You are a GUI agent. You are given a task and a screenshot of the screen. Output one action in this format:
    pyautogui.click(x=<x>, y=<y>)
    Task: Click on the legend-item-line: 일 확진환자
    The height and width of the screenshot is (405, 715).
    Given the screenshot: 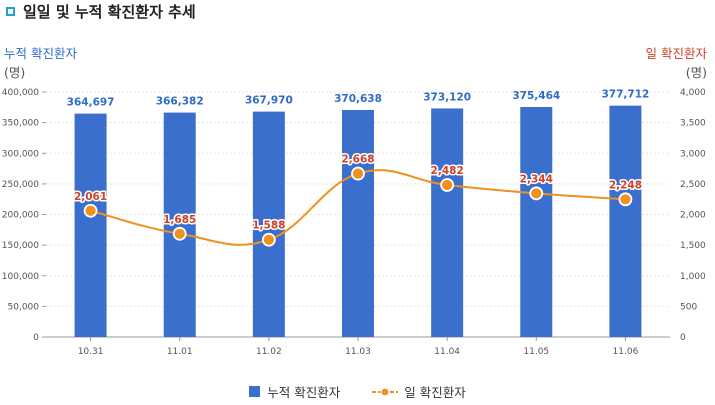 What is the action you would take?
    pyautogui.click(x=419, y=391)
    